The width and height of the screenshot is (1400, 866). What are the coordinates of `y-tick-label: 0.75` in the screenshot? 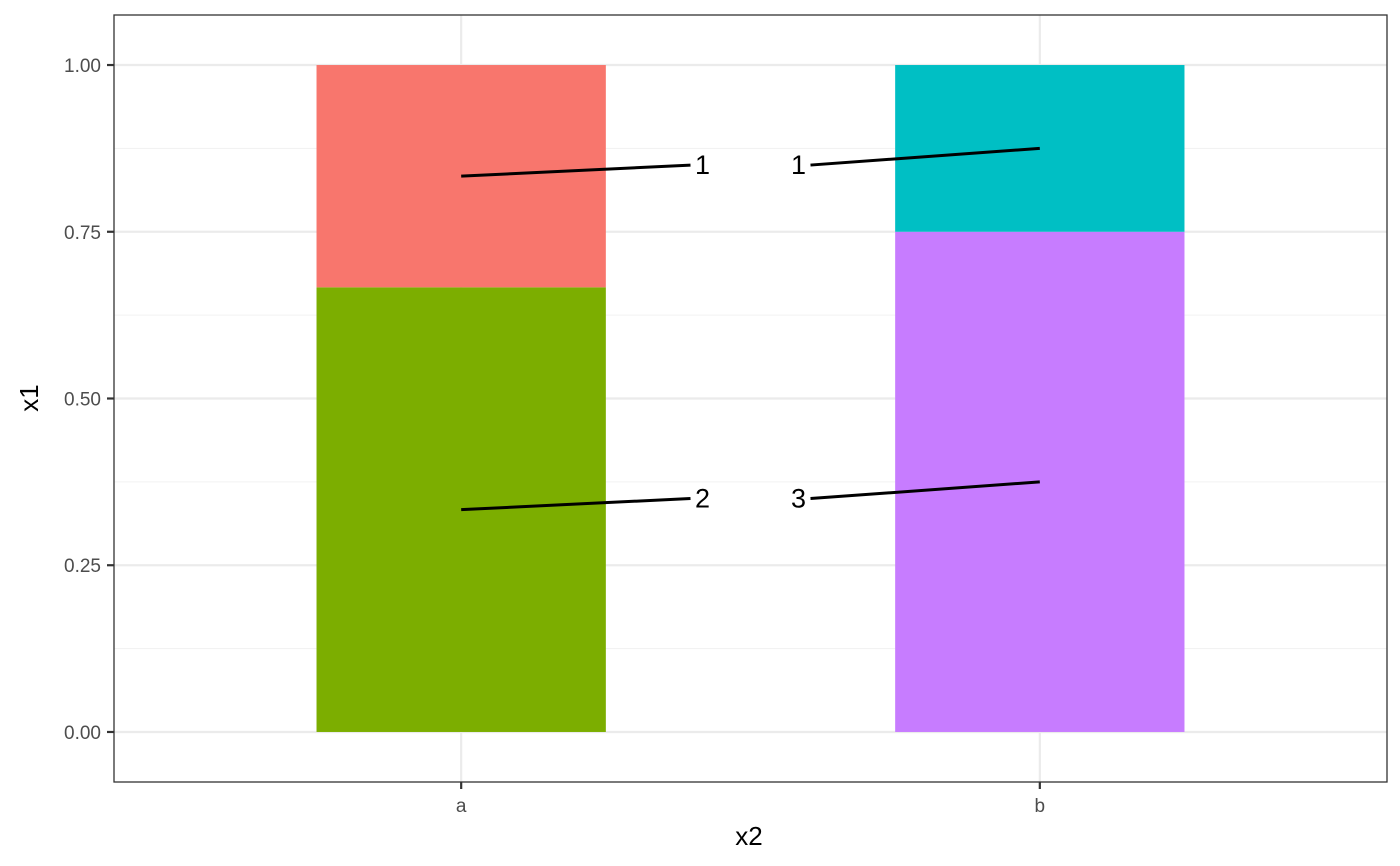 It's located at (82, 233).